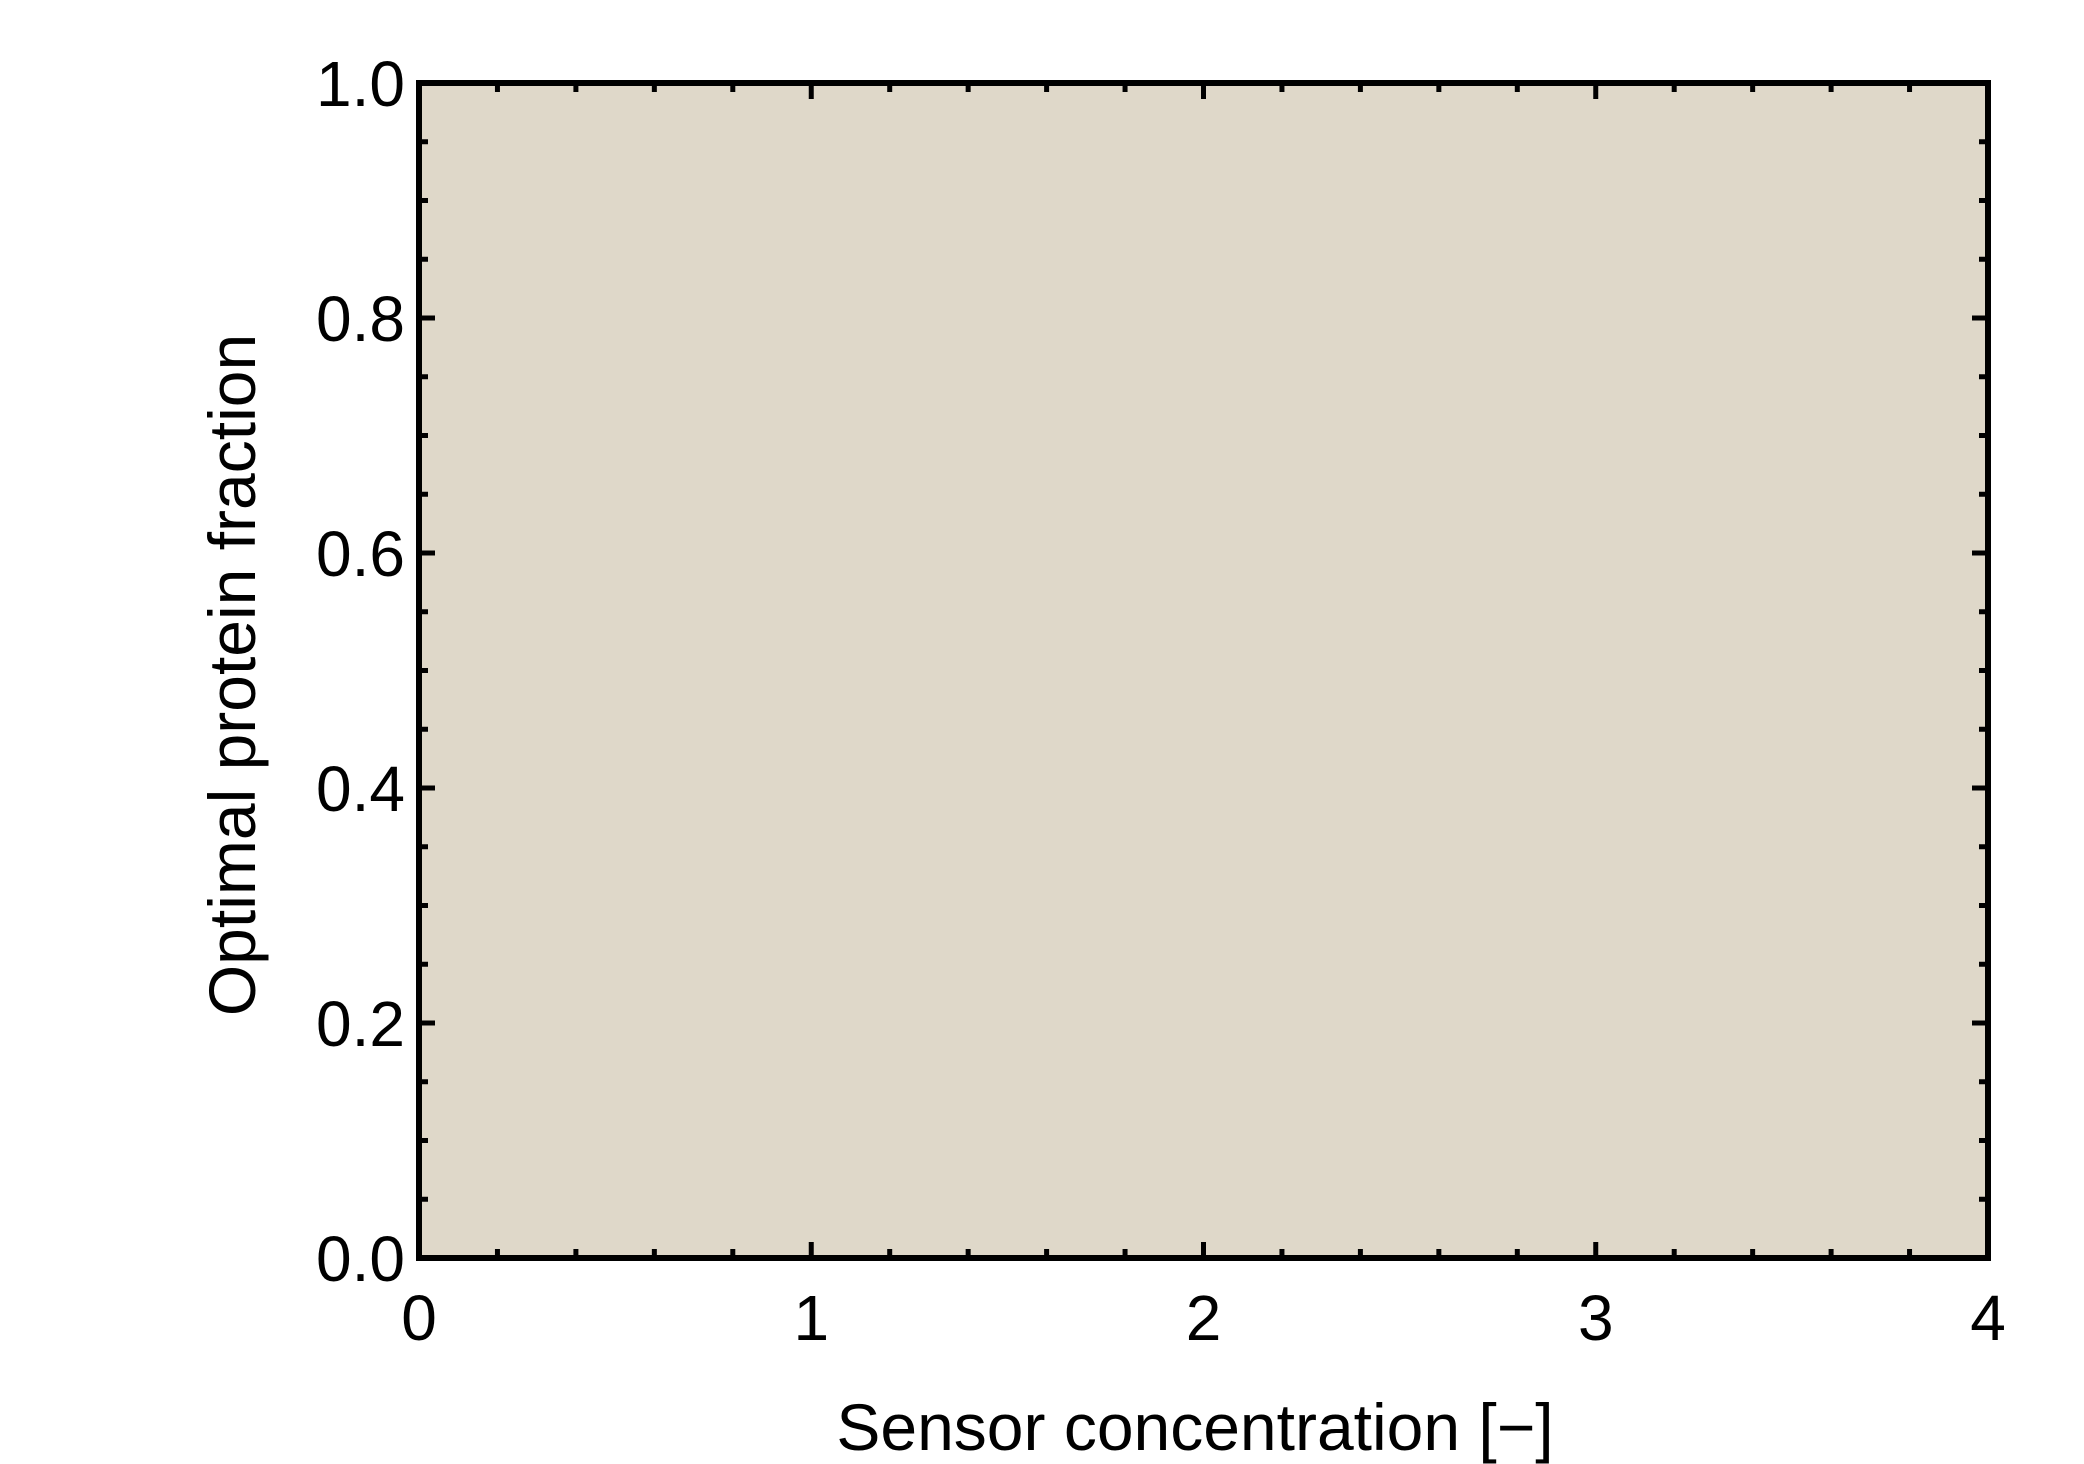 This screenshot has height=1464, width=2084. Describe the element at coordinates (419, 1318) in the screenshot. I see `x-tick-label: 0` at that location.